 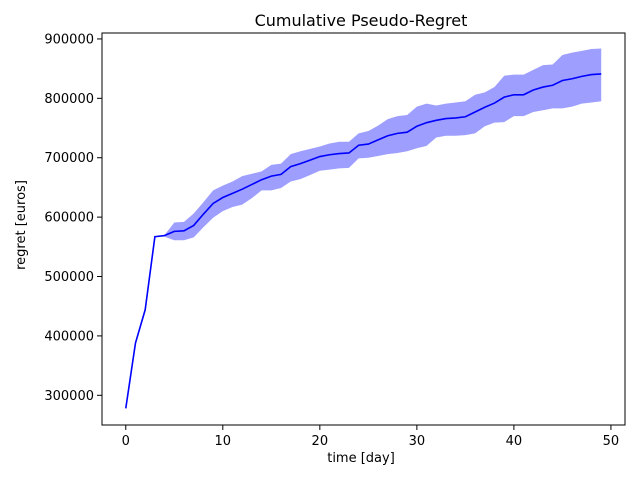 What do you see at coordinates (69, 99) in the screenshot?
I see `y-tick-label: 800000` at bounding box center [69, 99].